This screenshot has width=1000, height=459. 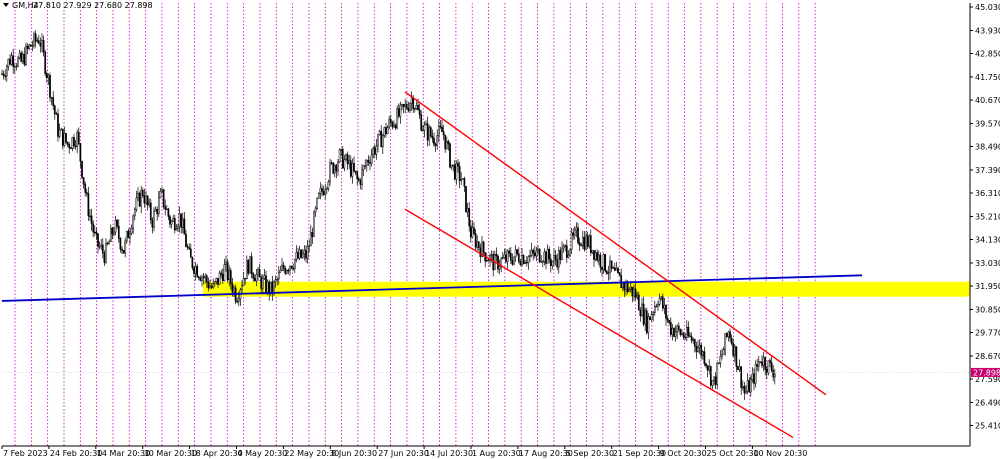 I want to click on blue-trendline, so click(x=432, y=288).